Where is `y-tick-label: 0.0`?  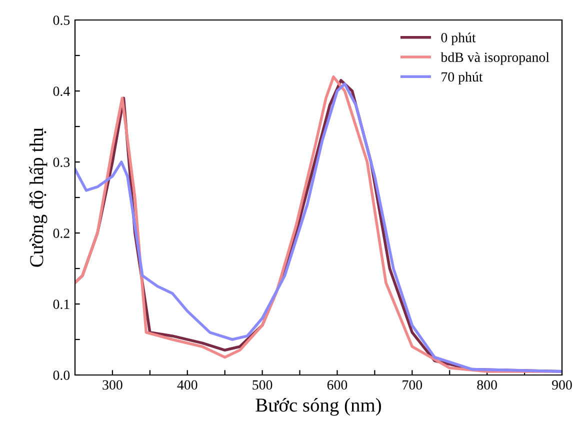 y-tick-label: 0.0 is located at coordinates (61, 375).